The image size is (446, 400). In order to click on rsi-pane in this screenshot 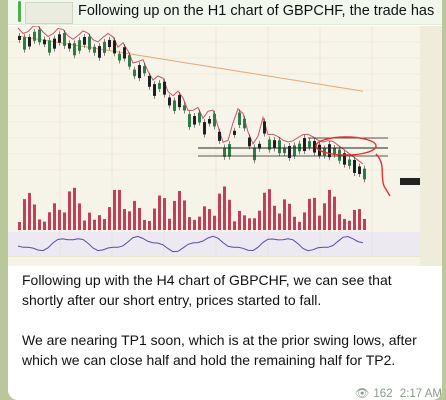, I will do `click(214, 244)`.